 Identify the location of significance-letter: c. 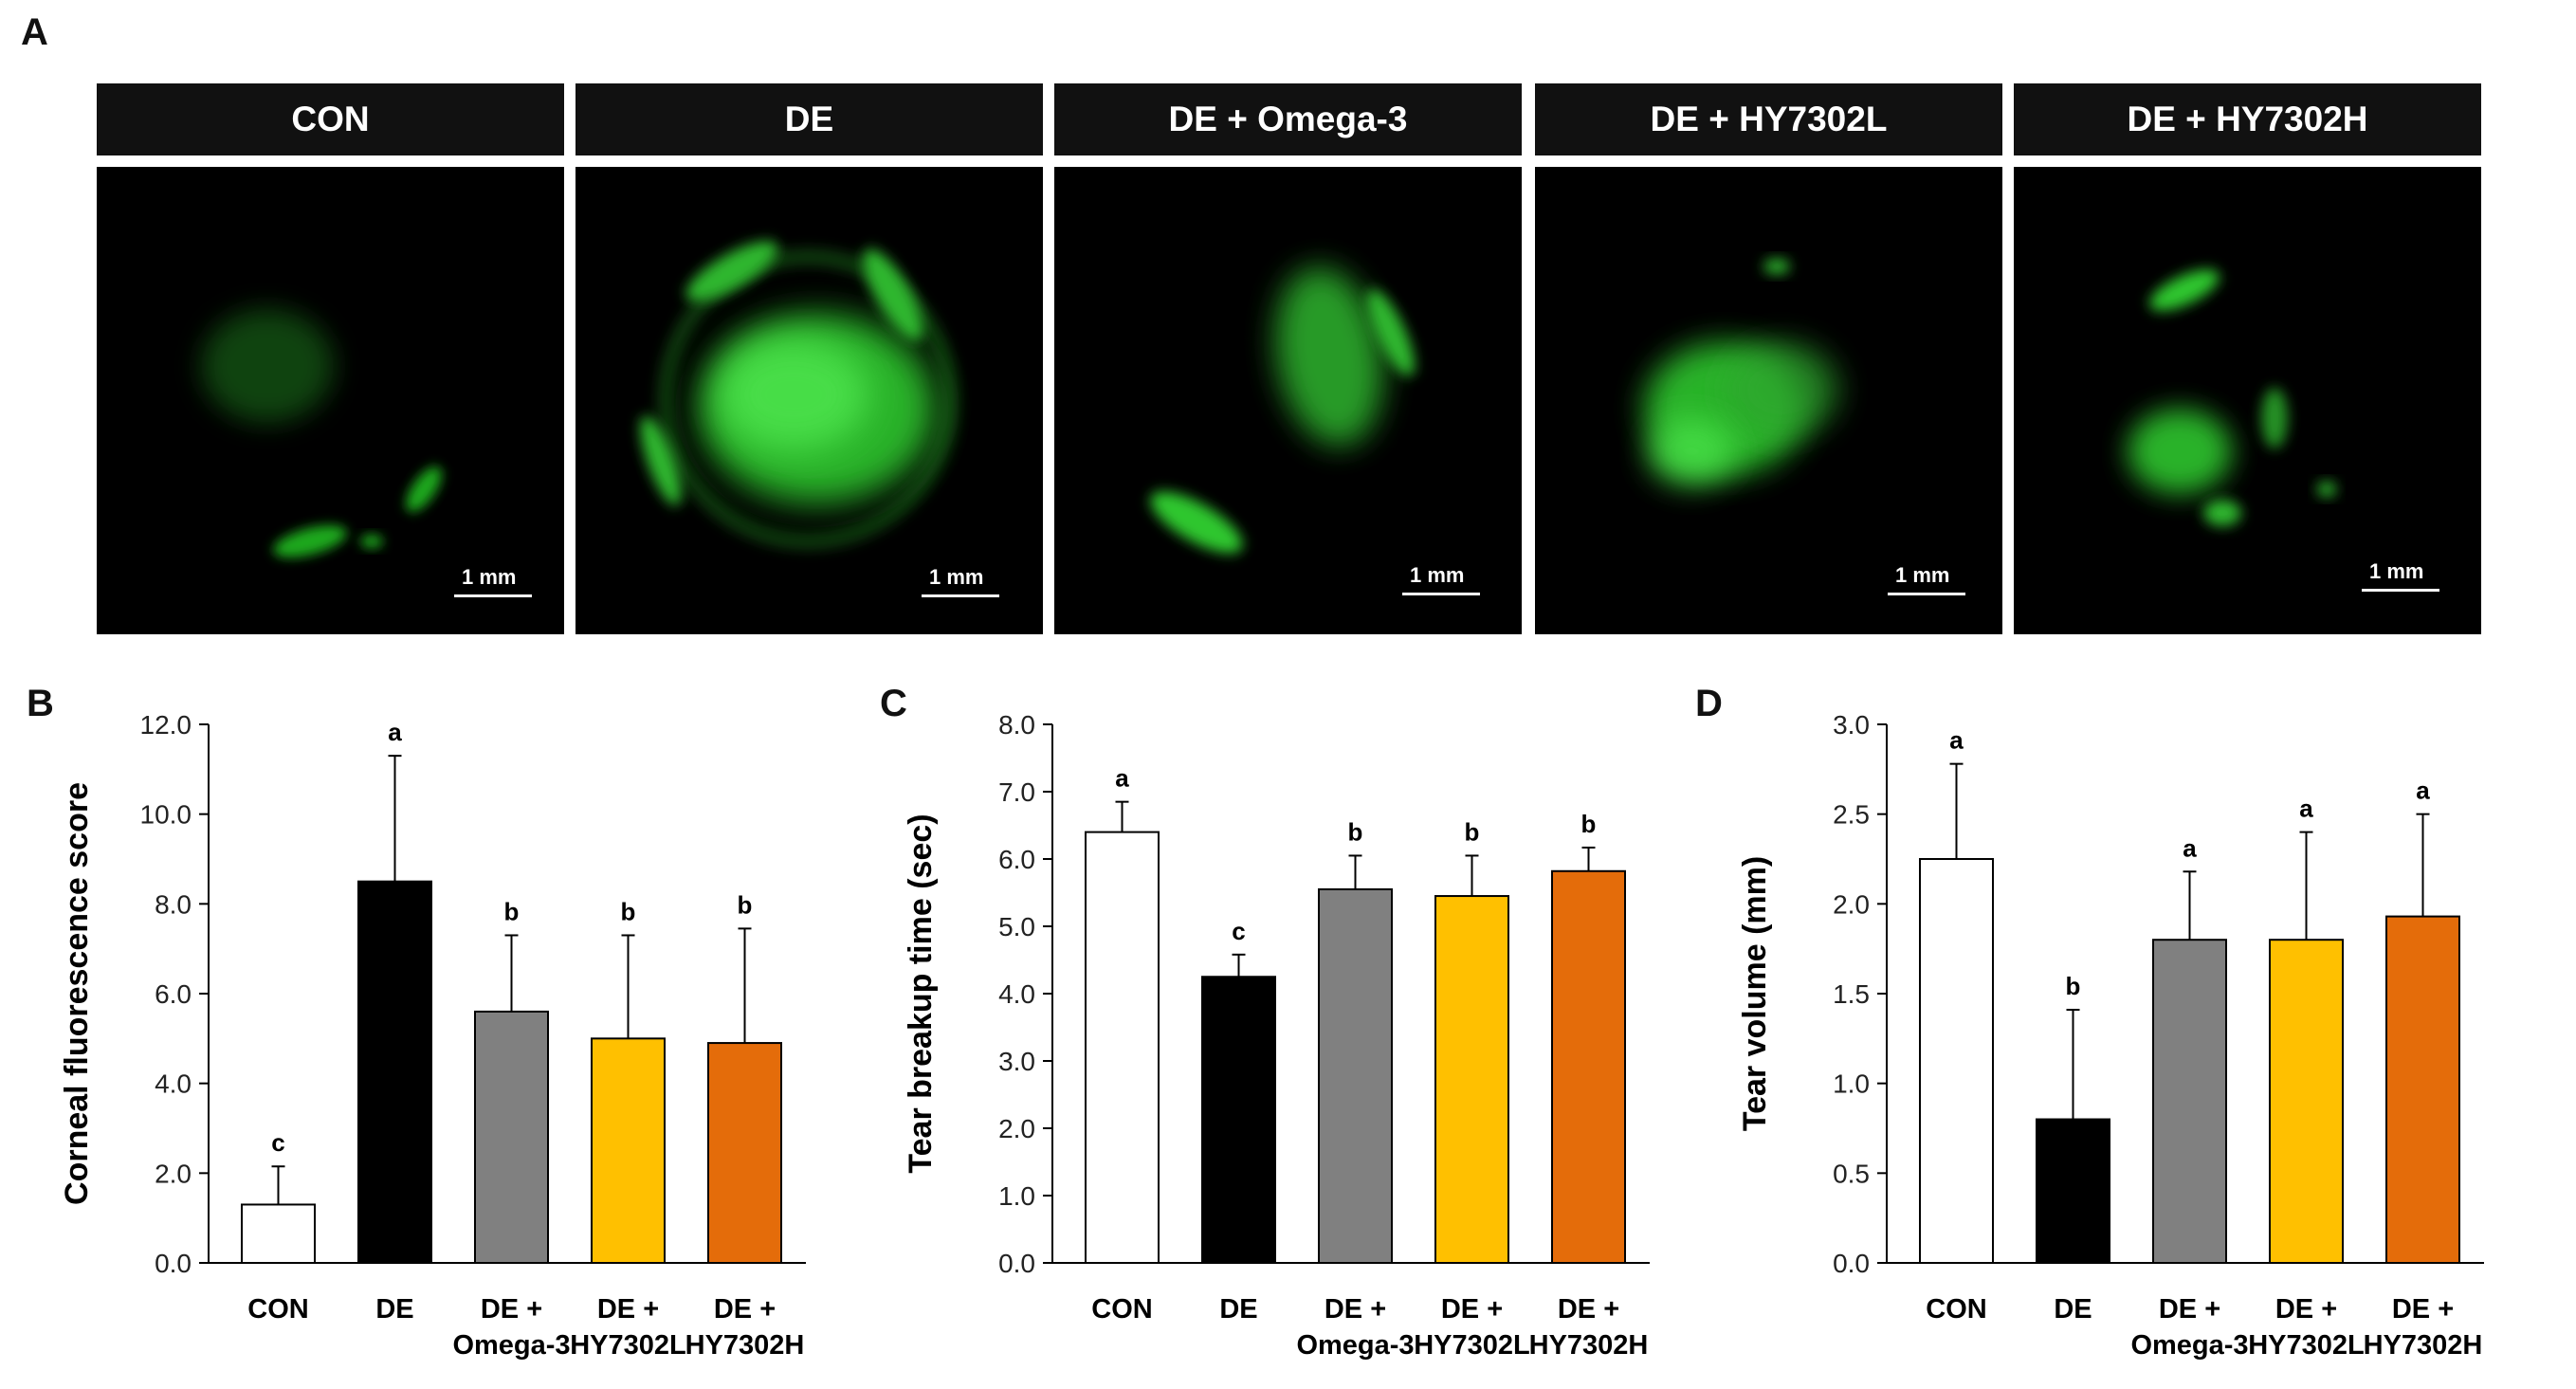
(277, 1142).